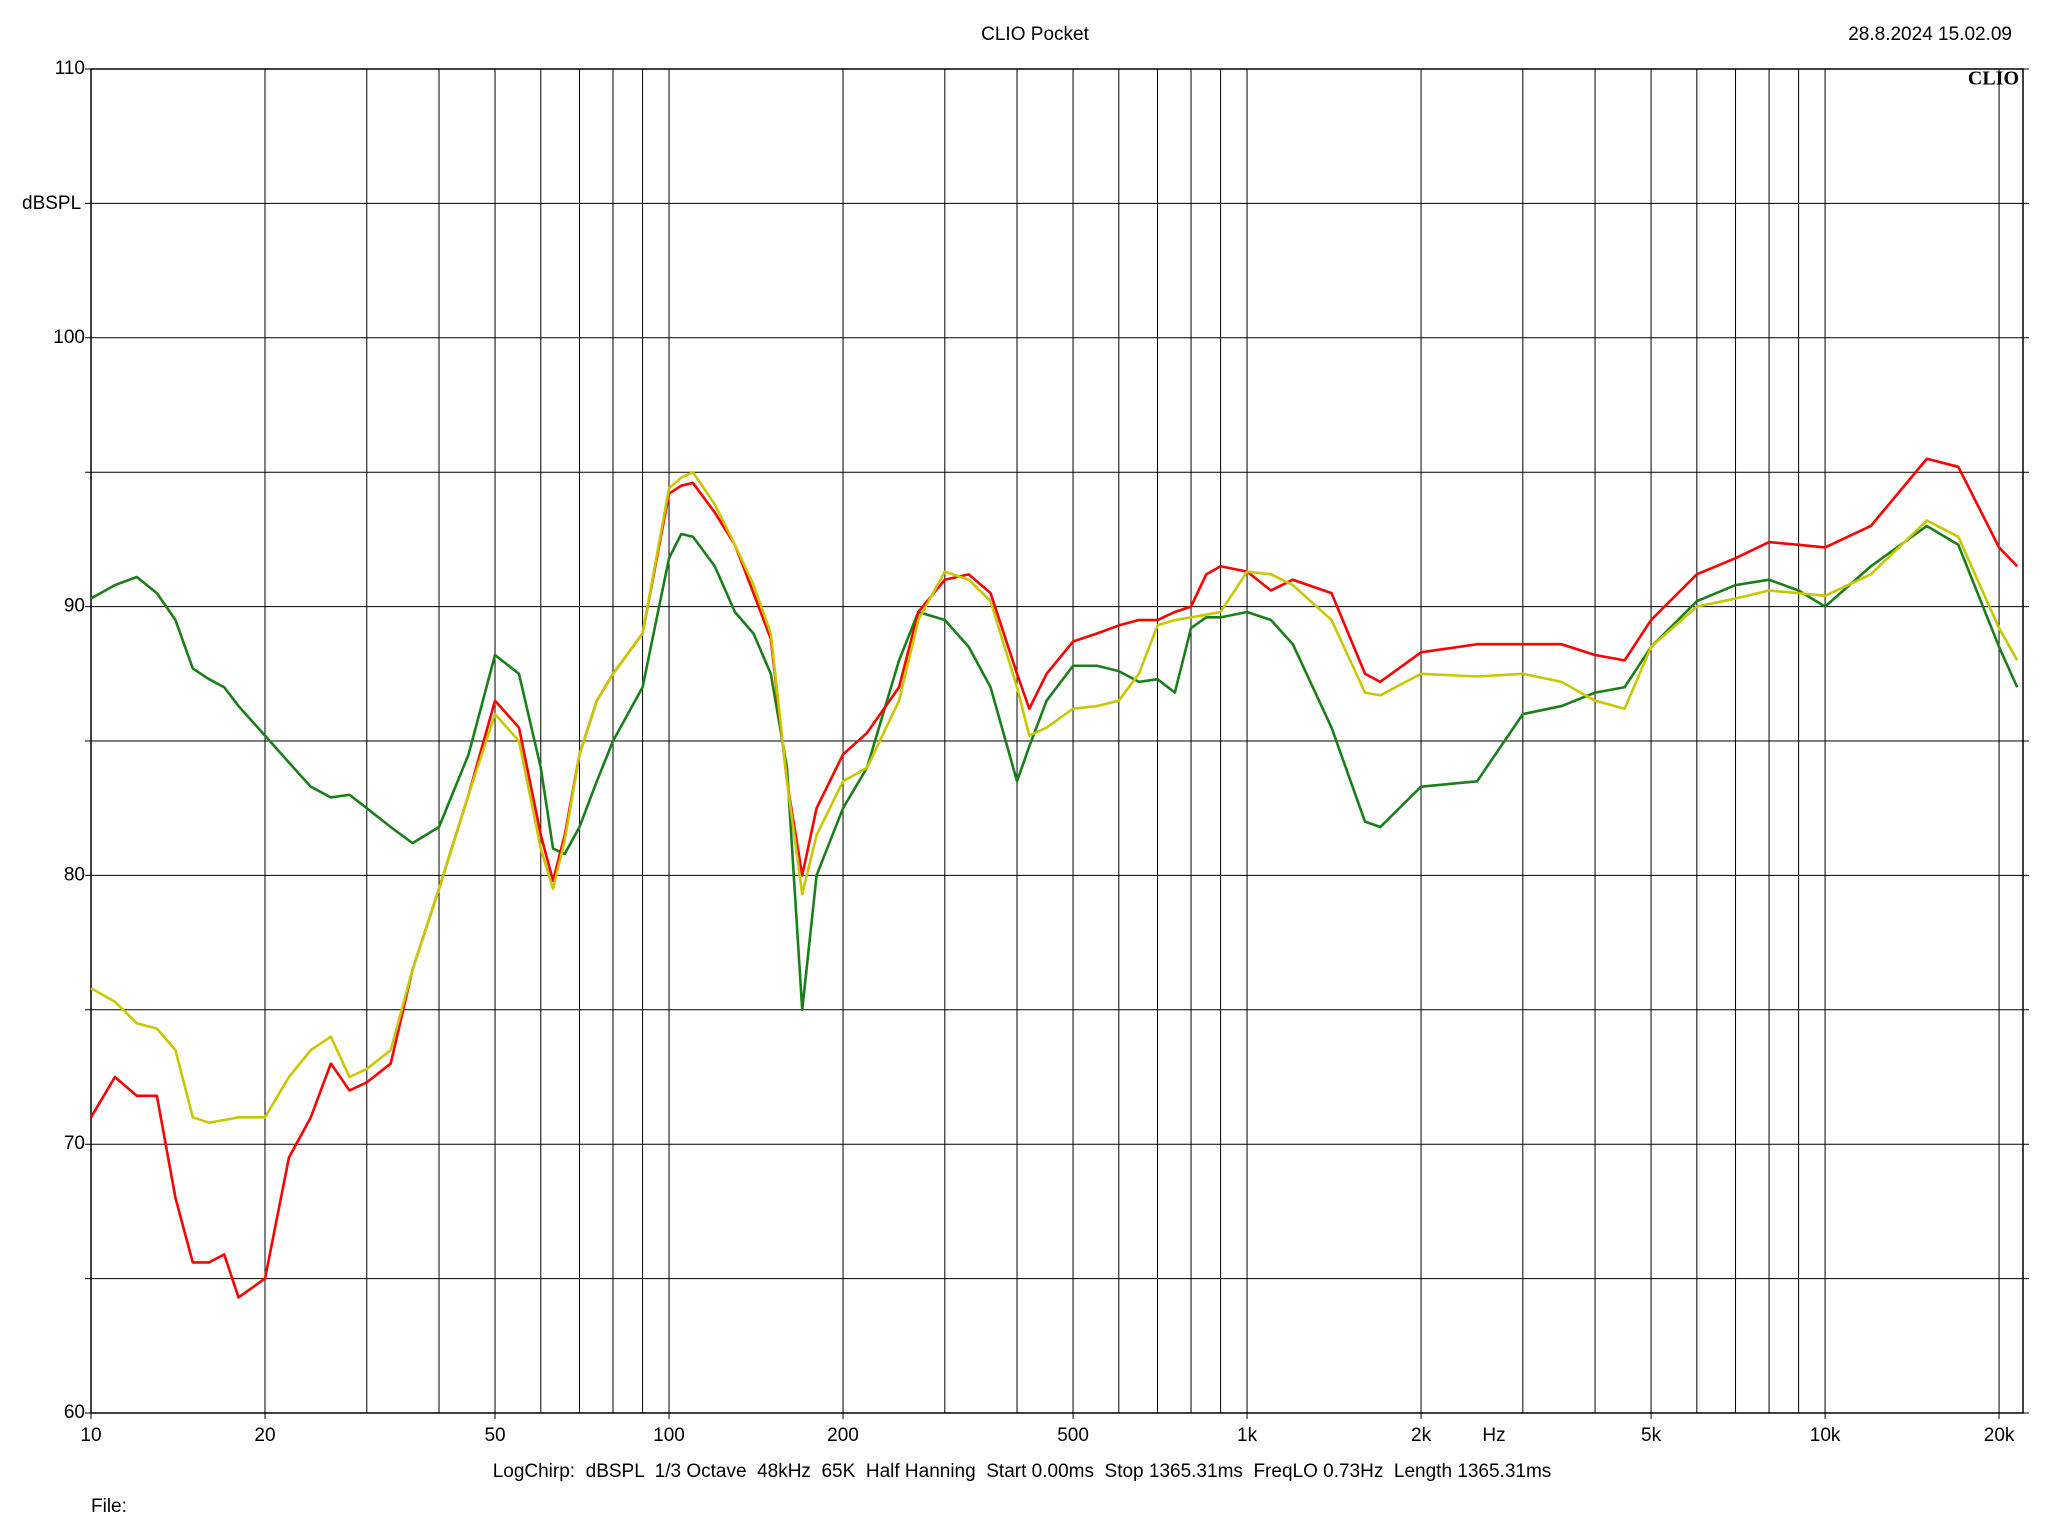  I want to click on y-tick-label: 110, so click(70, 68).